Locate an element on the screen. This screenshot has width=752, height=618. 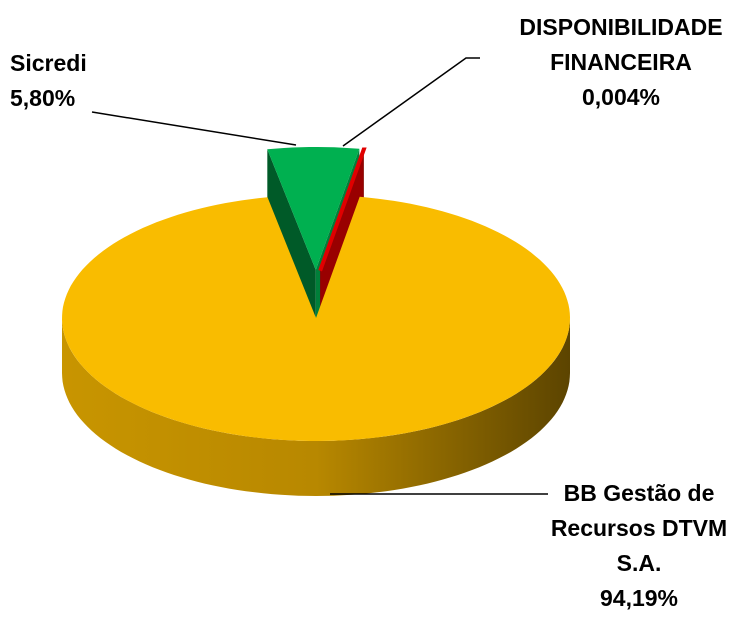
value-label: 94,19% is located at coordinates (638, 598).